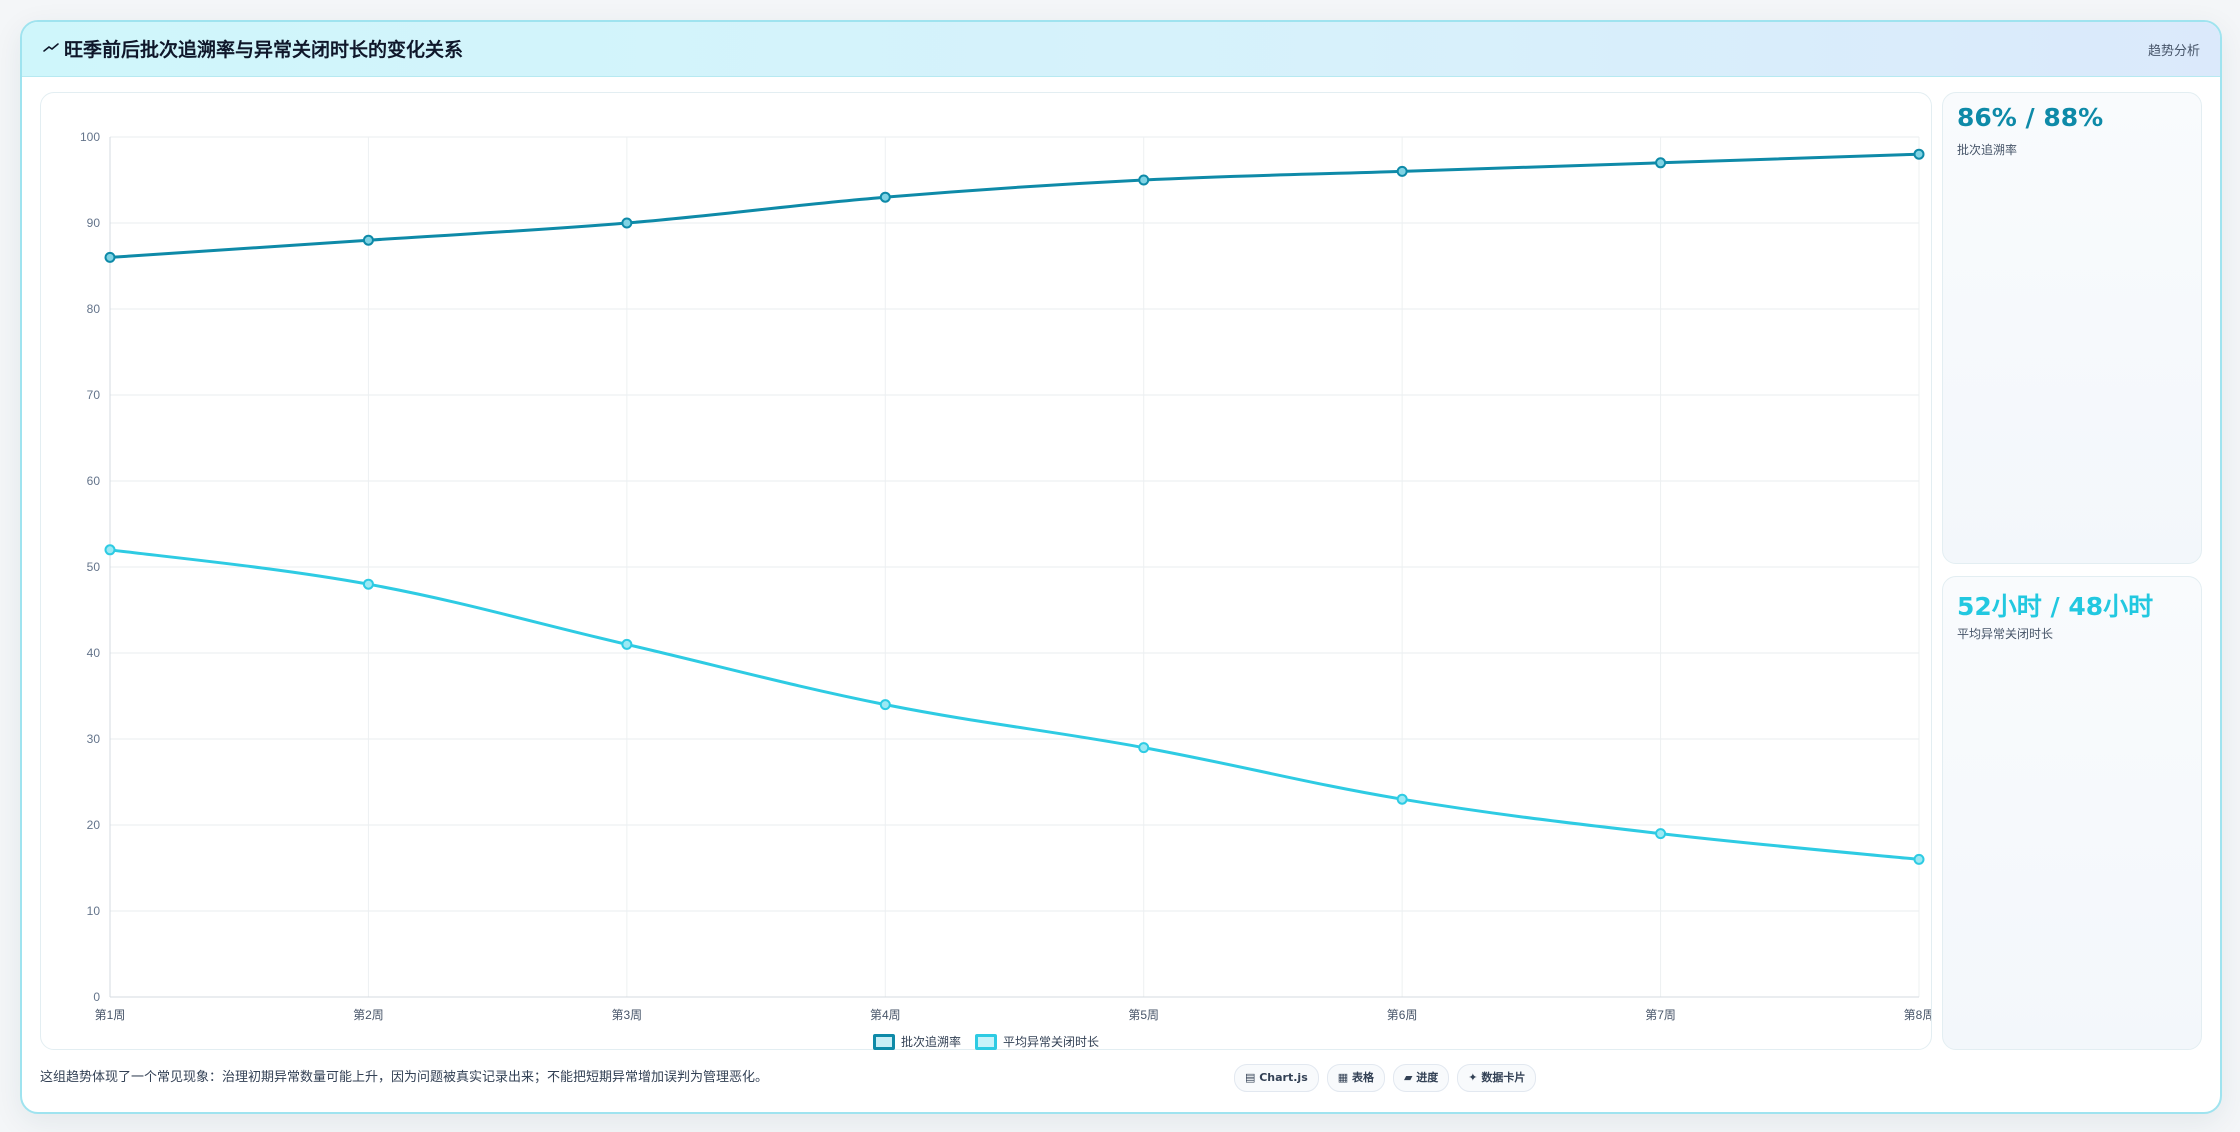 This screenshot has height=1132, width=2240. What do you see at coordinates (1362, 1077) in the screenshot?
I see `chip-label: 表格` at bounding box center [1362, 1077].